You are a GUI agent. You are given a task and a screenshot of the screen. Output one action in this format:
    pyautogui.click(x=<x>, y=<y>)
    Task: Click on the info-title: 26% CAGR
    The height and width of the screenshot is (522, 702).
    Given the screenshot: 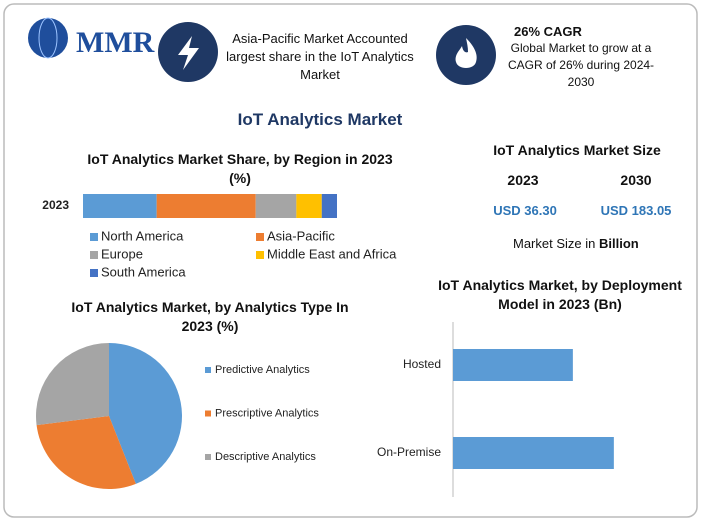 What is the action you would take?
    pyautogui.click(x=548, y=31)
    